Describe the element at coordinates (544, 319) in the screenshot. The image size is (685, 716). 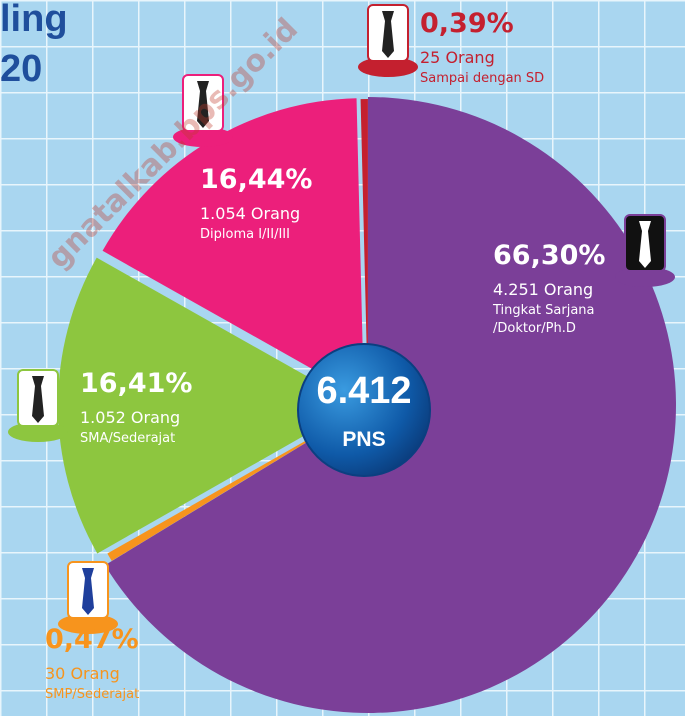
I see `category-label: Tingkat Sarjana /Doktor/Ph.D` at that location.